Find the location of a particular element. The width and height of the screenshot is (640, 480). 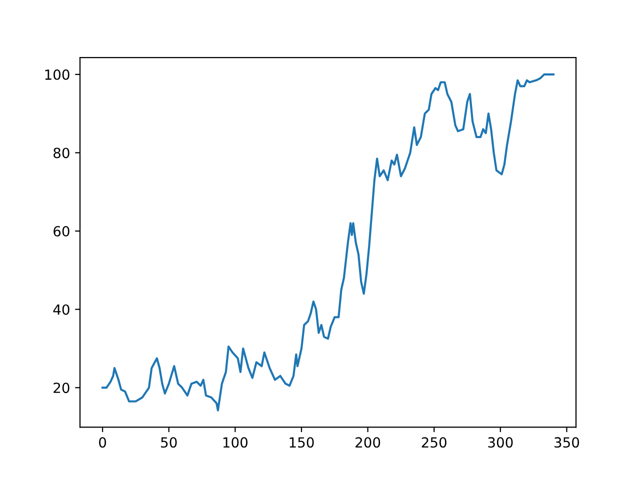

x-tick-label: 350 is located at coordinates (567, 442).